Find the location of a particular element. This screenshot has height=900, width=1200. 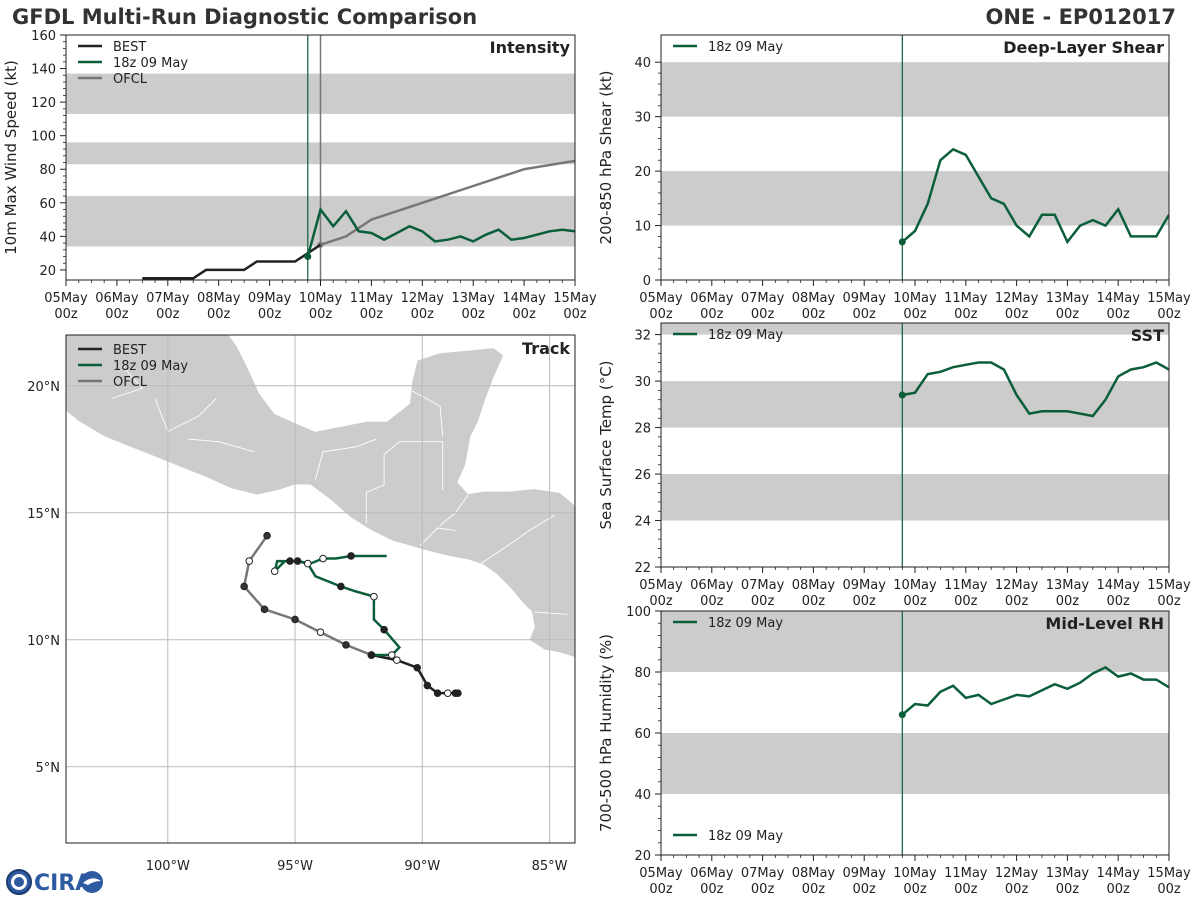

deep-layer-shear-ytick-label: 10 is located at coordinates (642, 227).